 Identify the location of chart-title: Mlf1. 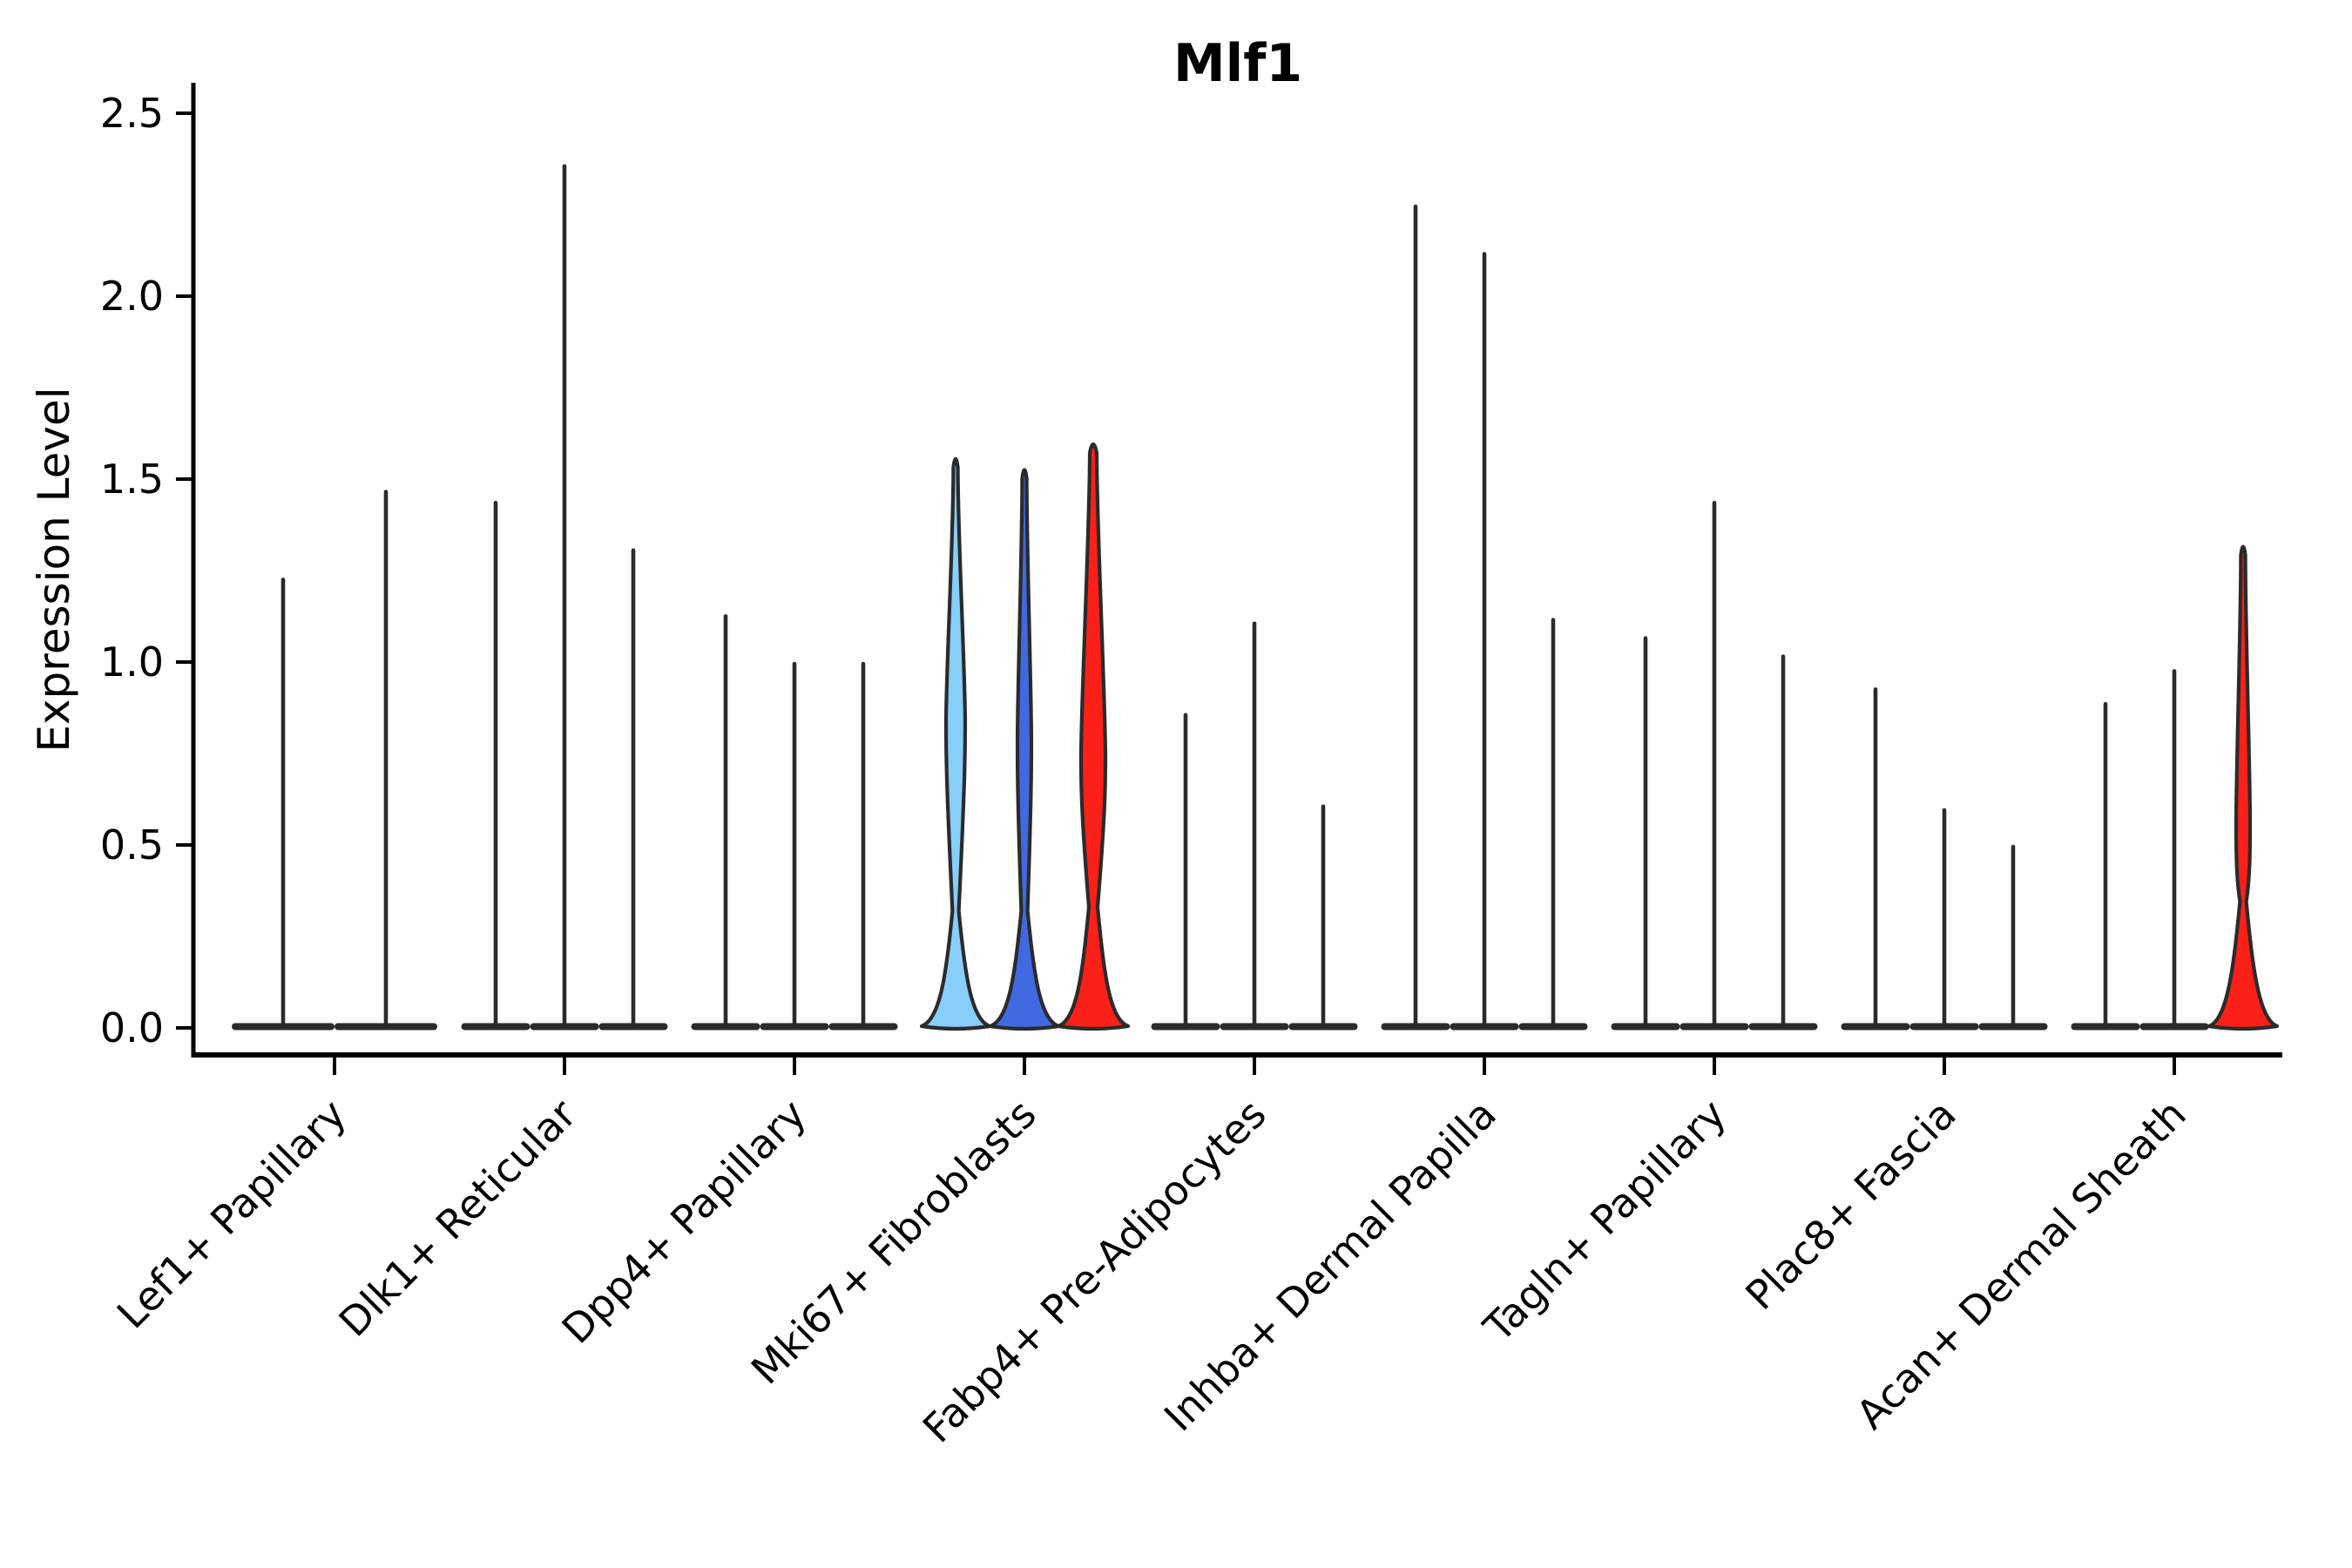
(1238, 64).